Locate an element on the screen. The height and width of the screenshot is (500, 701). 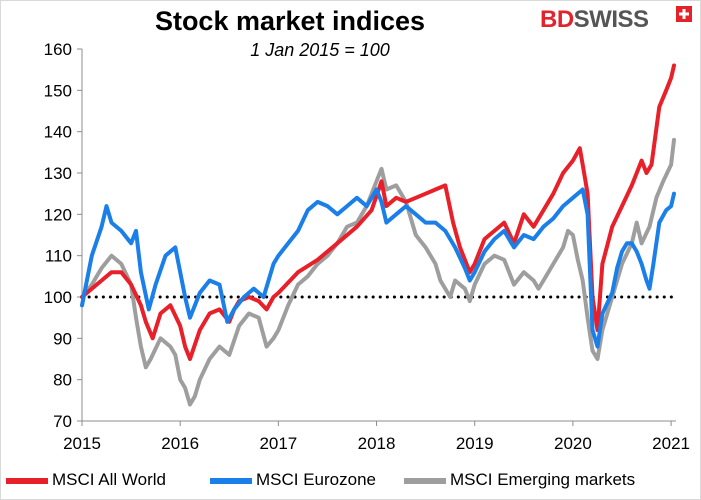
y-tick-label: 110 is located at coordinates (58, 256).